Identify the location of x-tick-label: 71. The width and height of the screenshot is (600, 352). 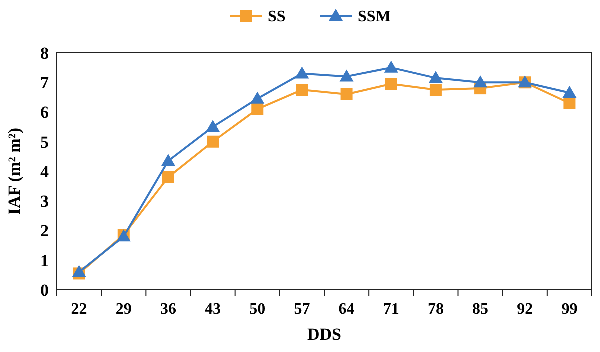
(391, 309).